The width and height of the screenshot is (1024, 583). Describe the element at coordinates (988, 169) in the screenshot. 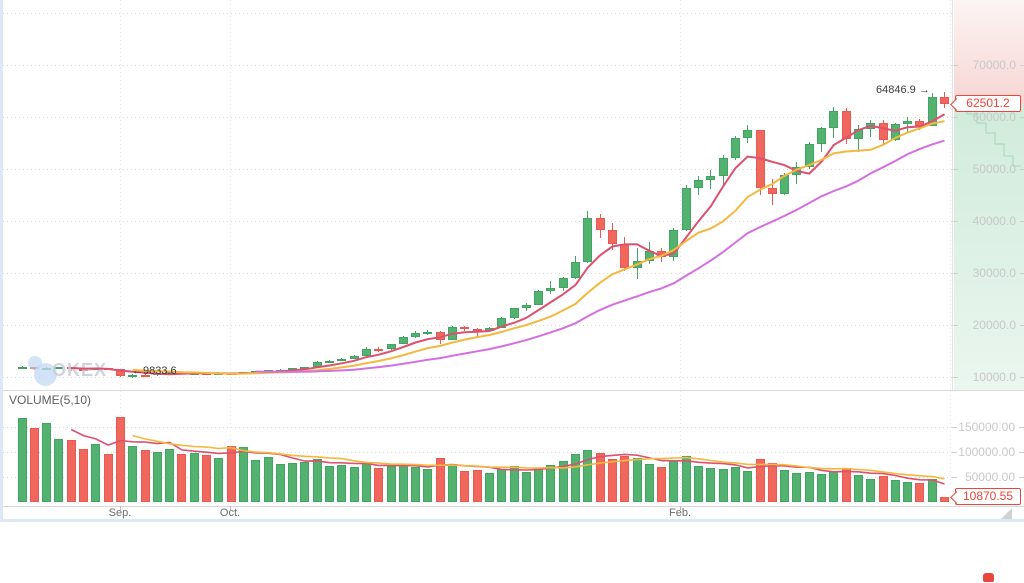

I see `price-scale-label: 50000.0` at that location.